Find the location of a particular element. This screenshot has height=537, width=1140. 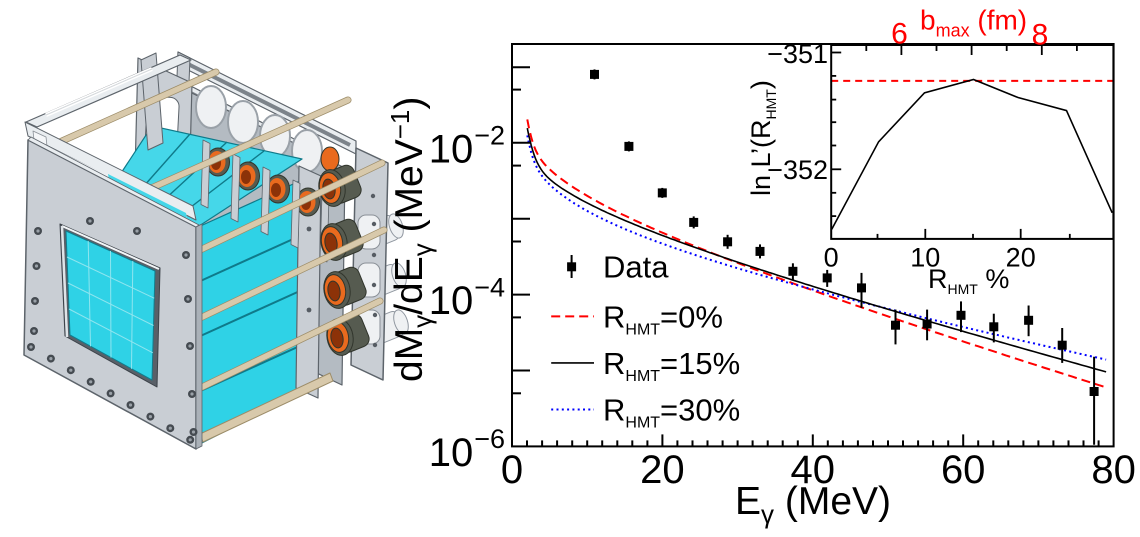

svg-text: RHMT=0% is located at coordinates (663, 319).